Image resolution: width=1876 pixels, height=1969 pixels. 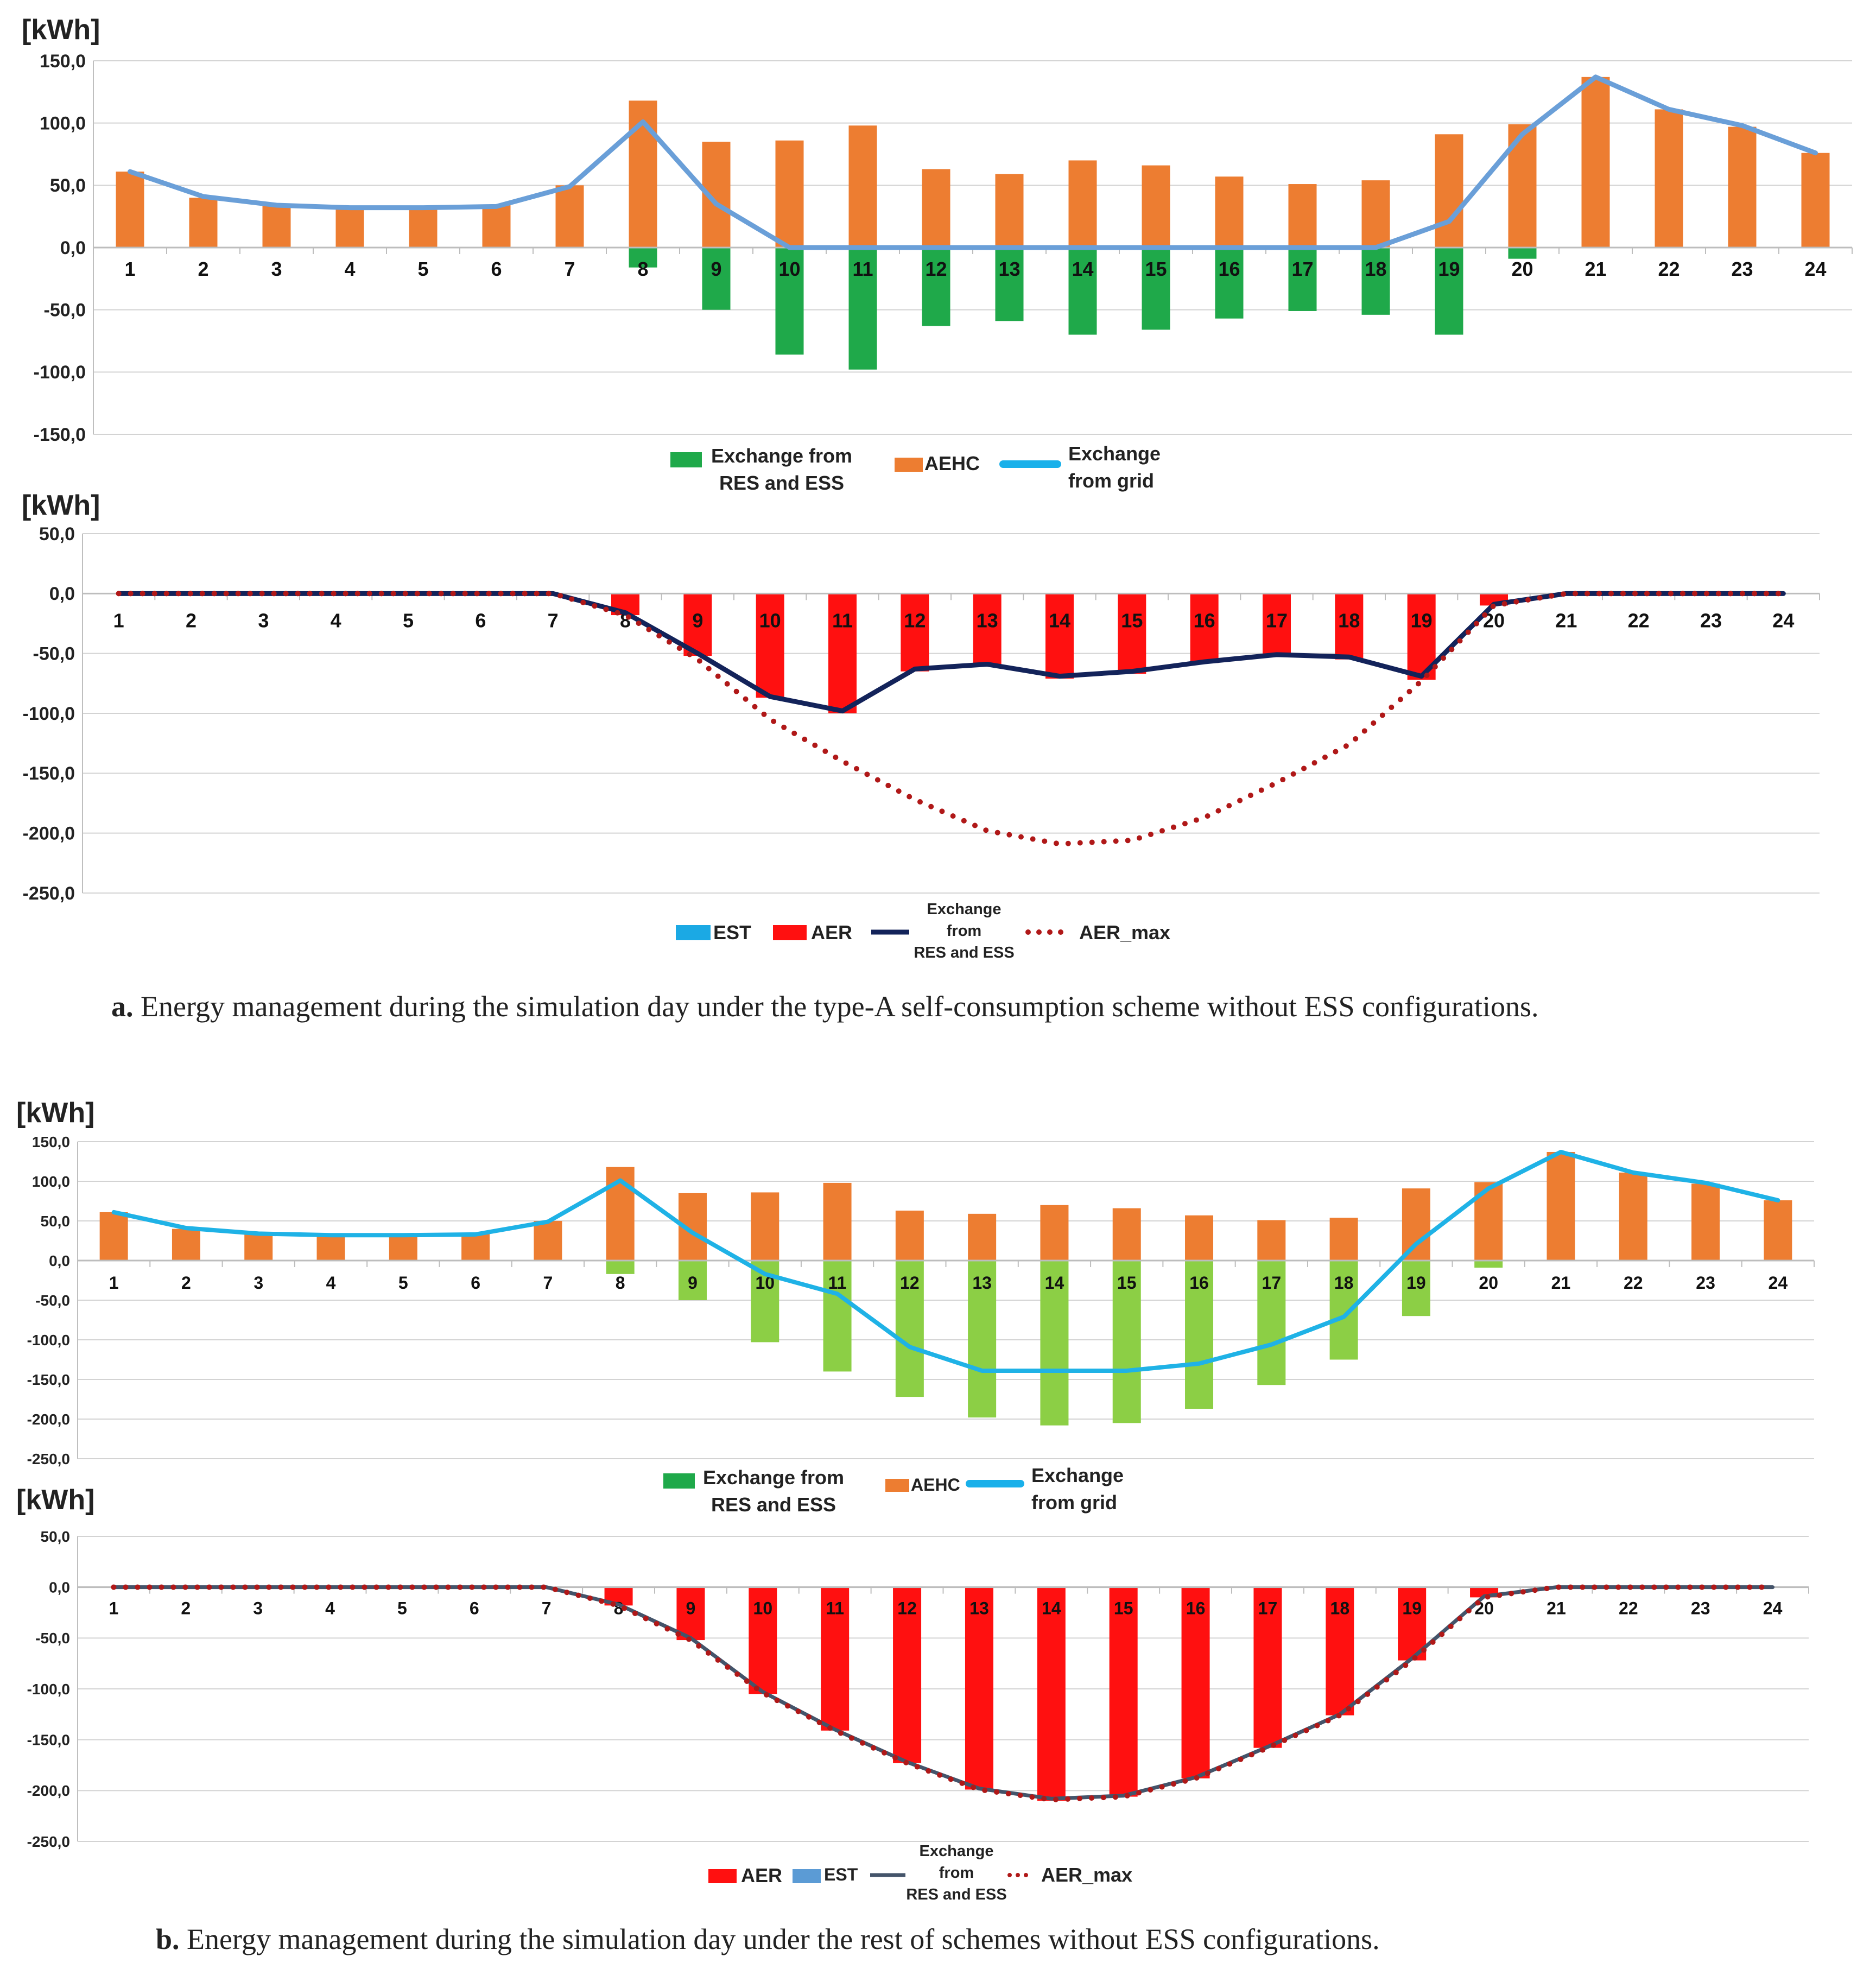 What do you see at coordinates (1156, 269) in the screenshot?
I see `x-tick-label: 15` at bounding box center [1156, 269].